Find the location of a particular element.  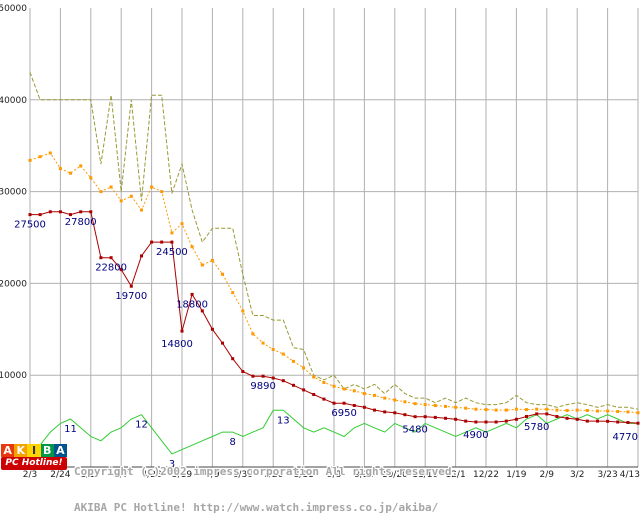

y-axis-label: 40000 is located at coordinates (13, 101).